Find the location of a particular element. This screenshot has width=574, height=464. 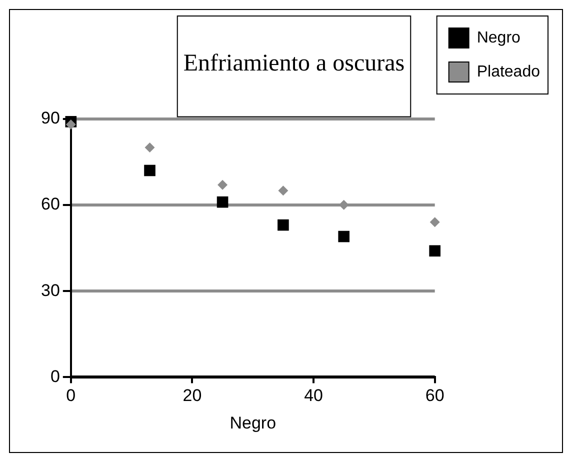

x-tick-label: 40 is located at coordinates (313, 396).